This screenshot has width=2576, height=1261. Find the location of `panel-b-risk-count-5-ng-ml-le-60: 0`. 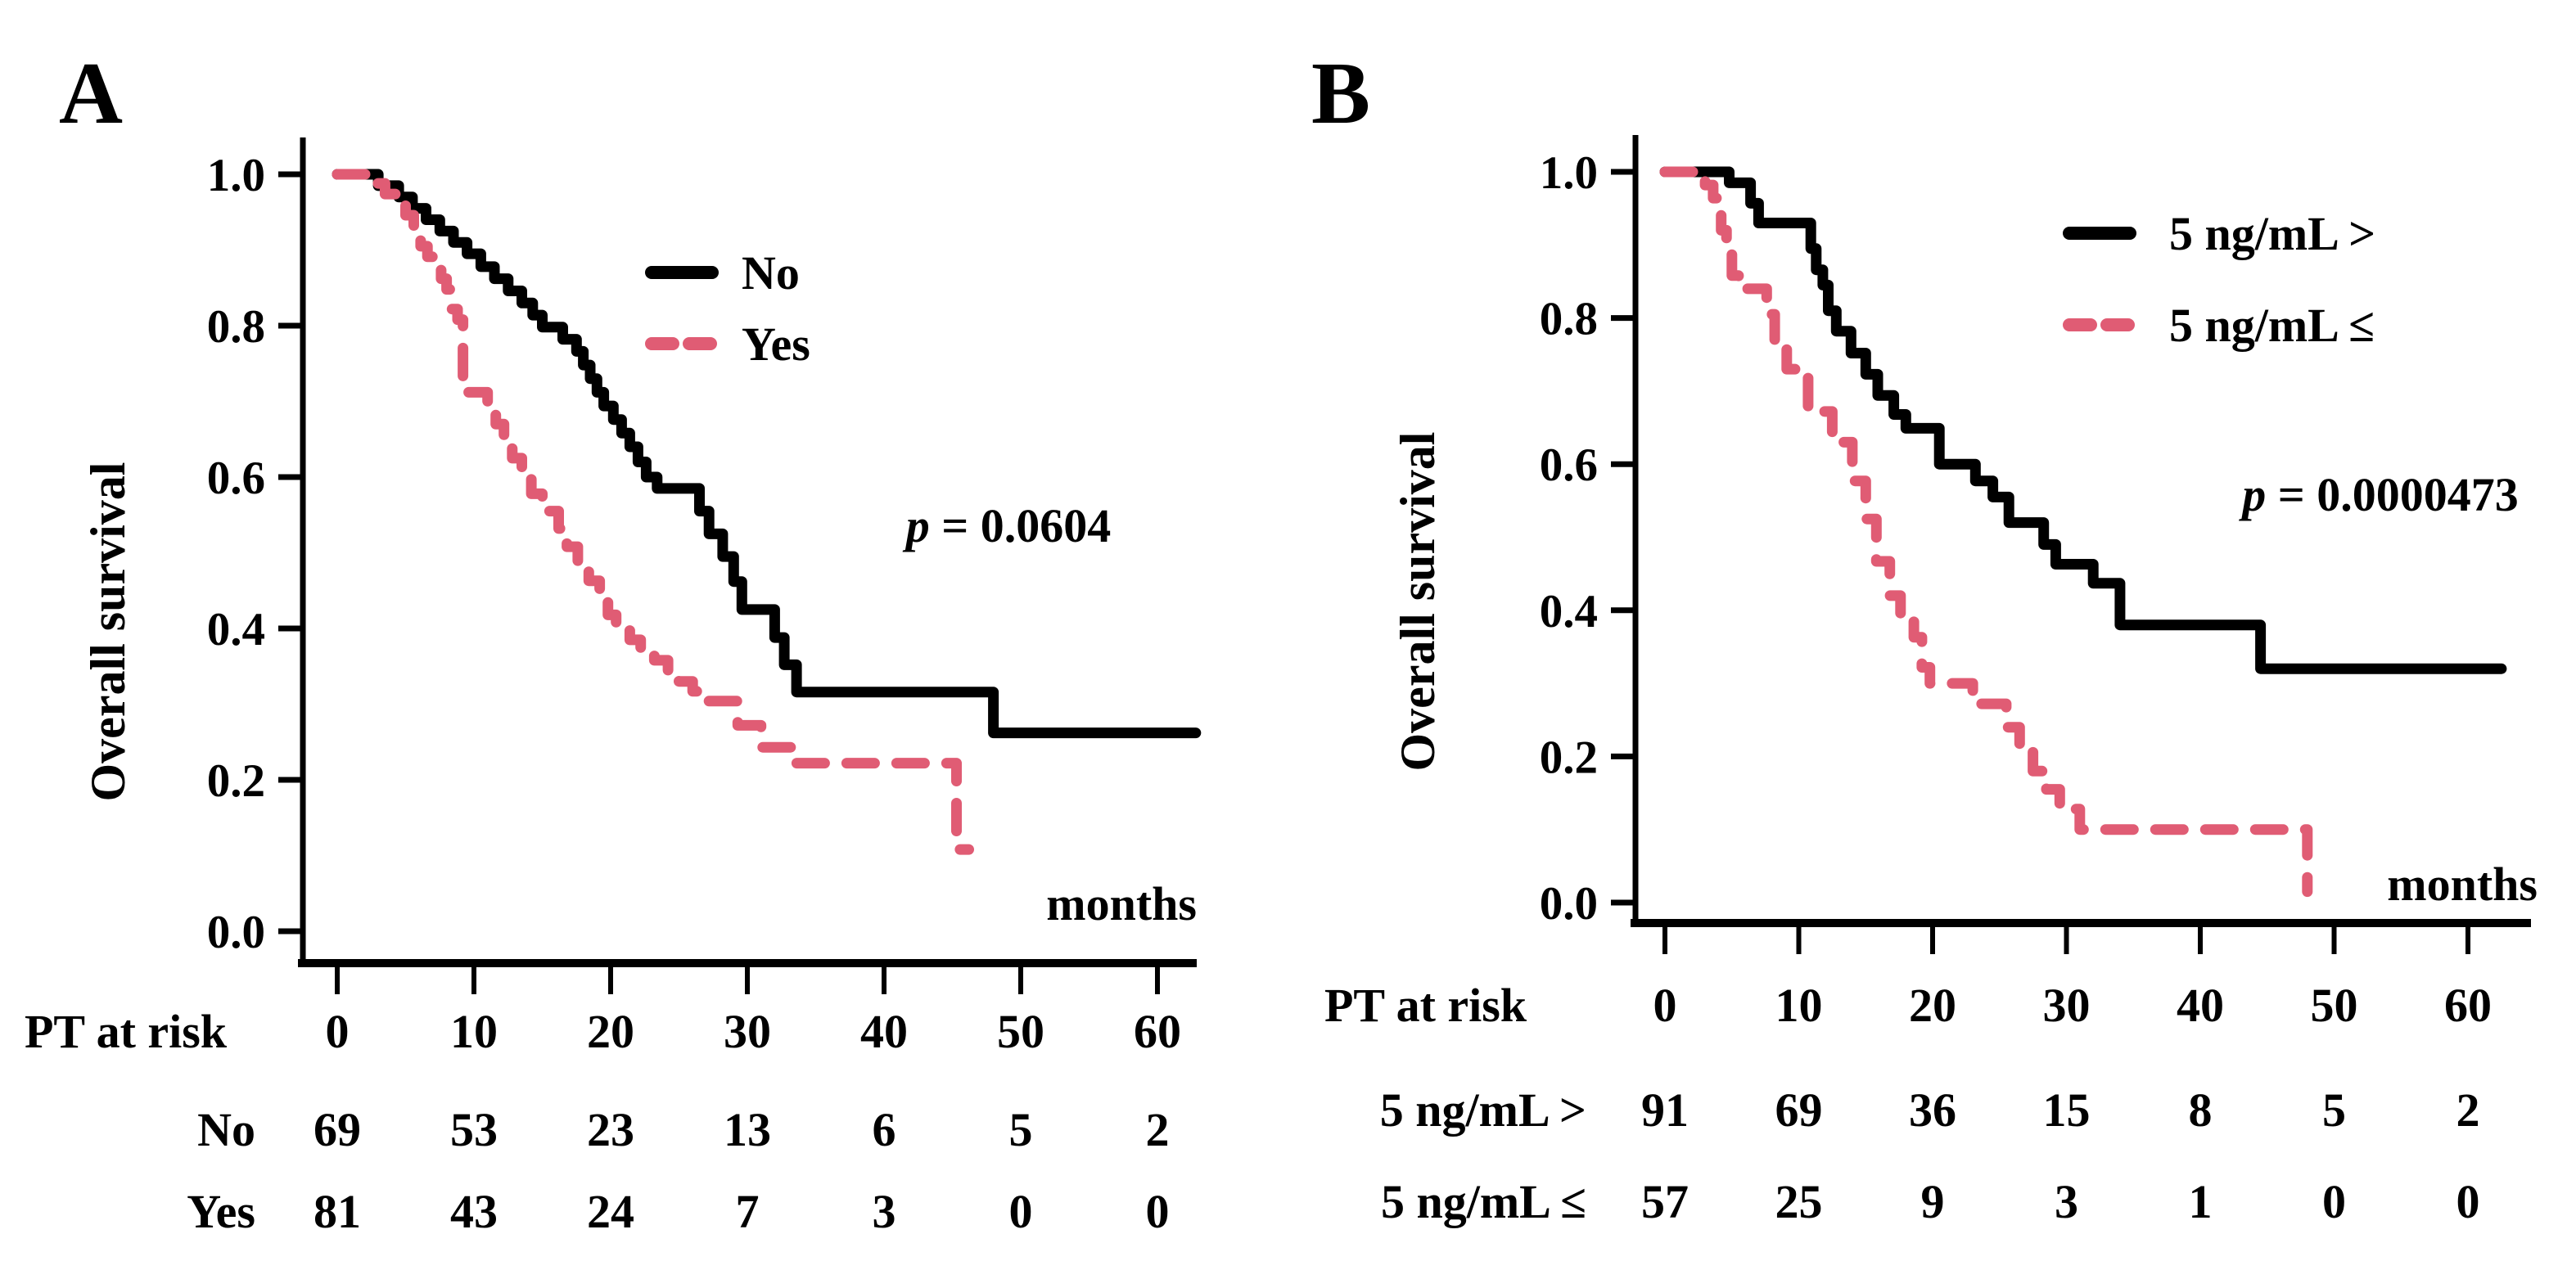

panel-b-risk-count-5-ng-ml-le-60: 0 is located at coordinates (2468, 1202).